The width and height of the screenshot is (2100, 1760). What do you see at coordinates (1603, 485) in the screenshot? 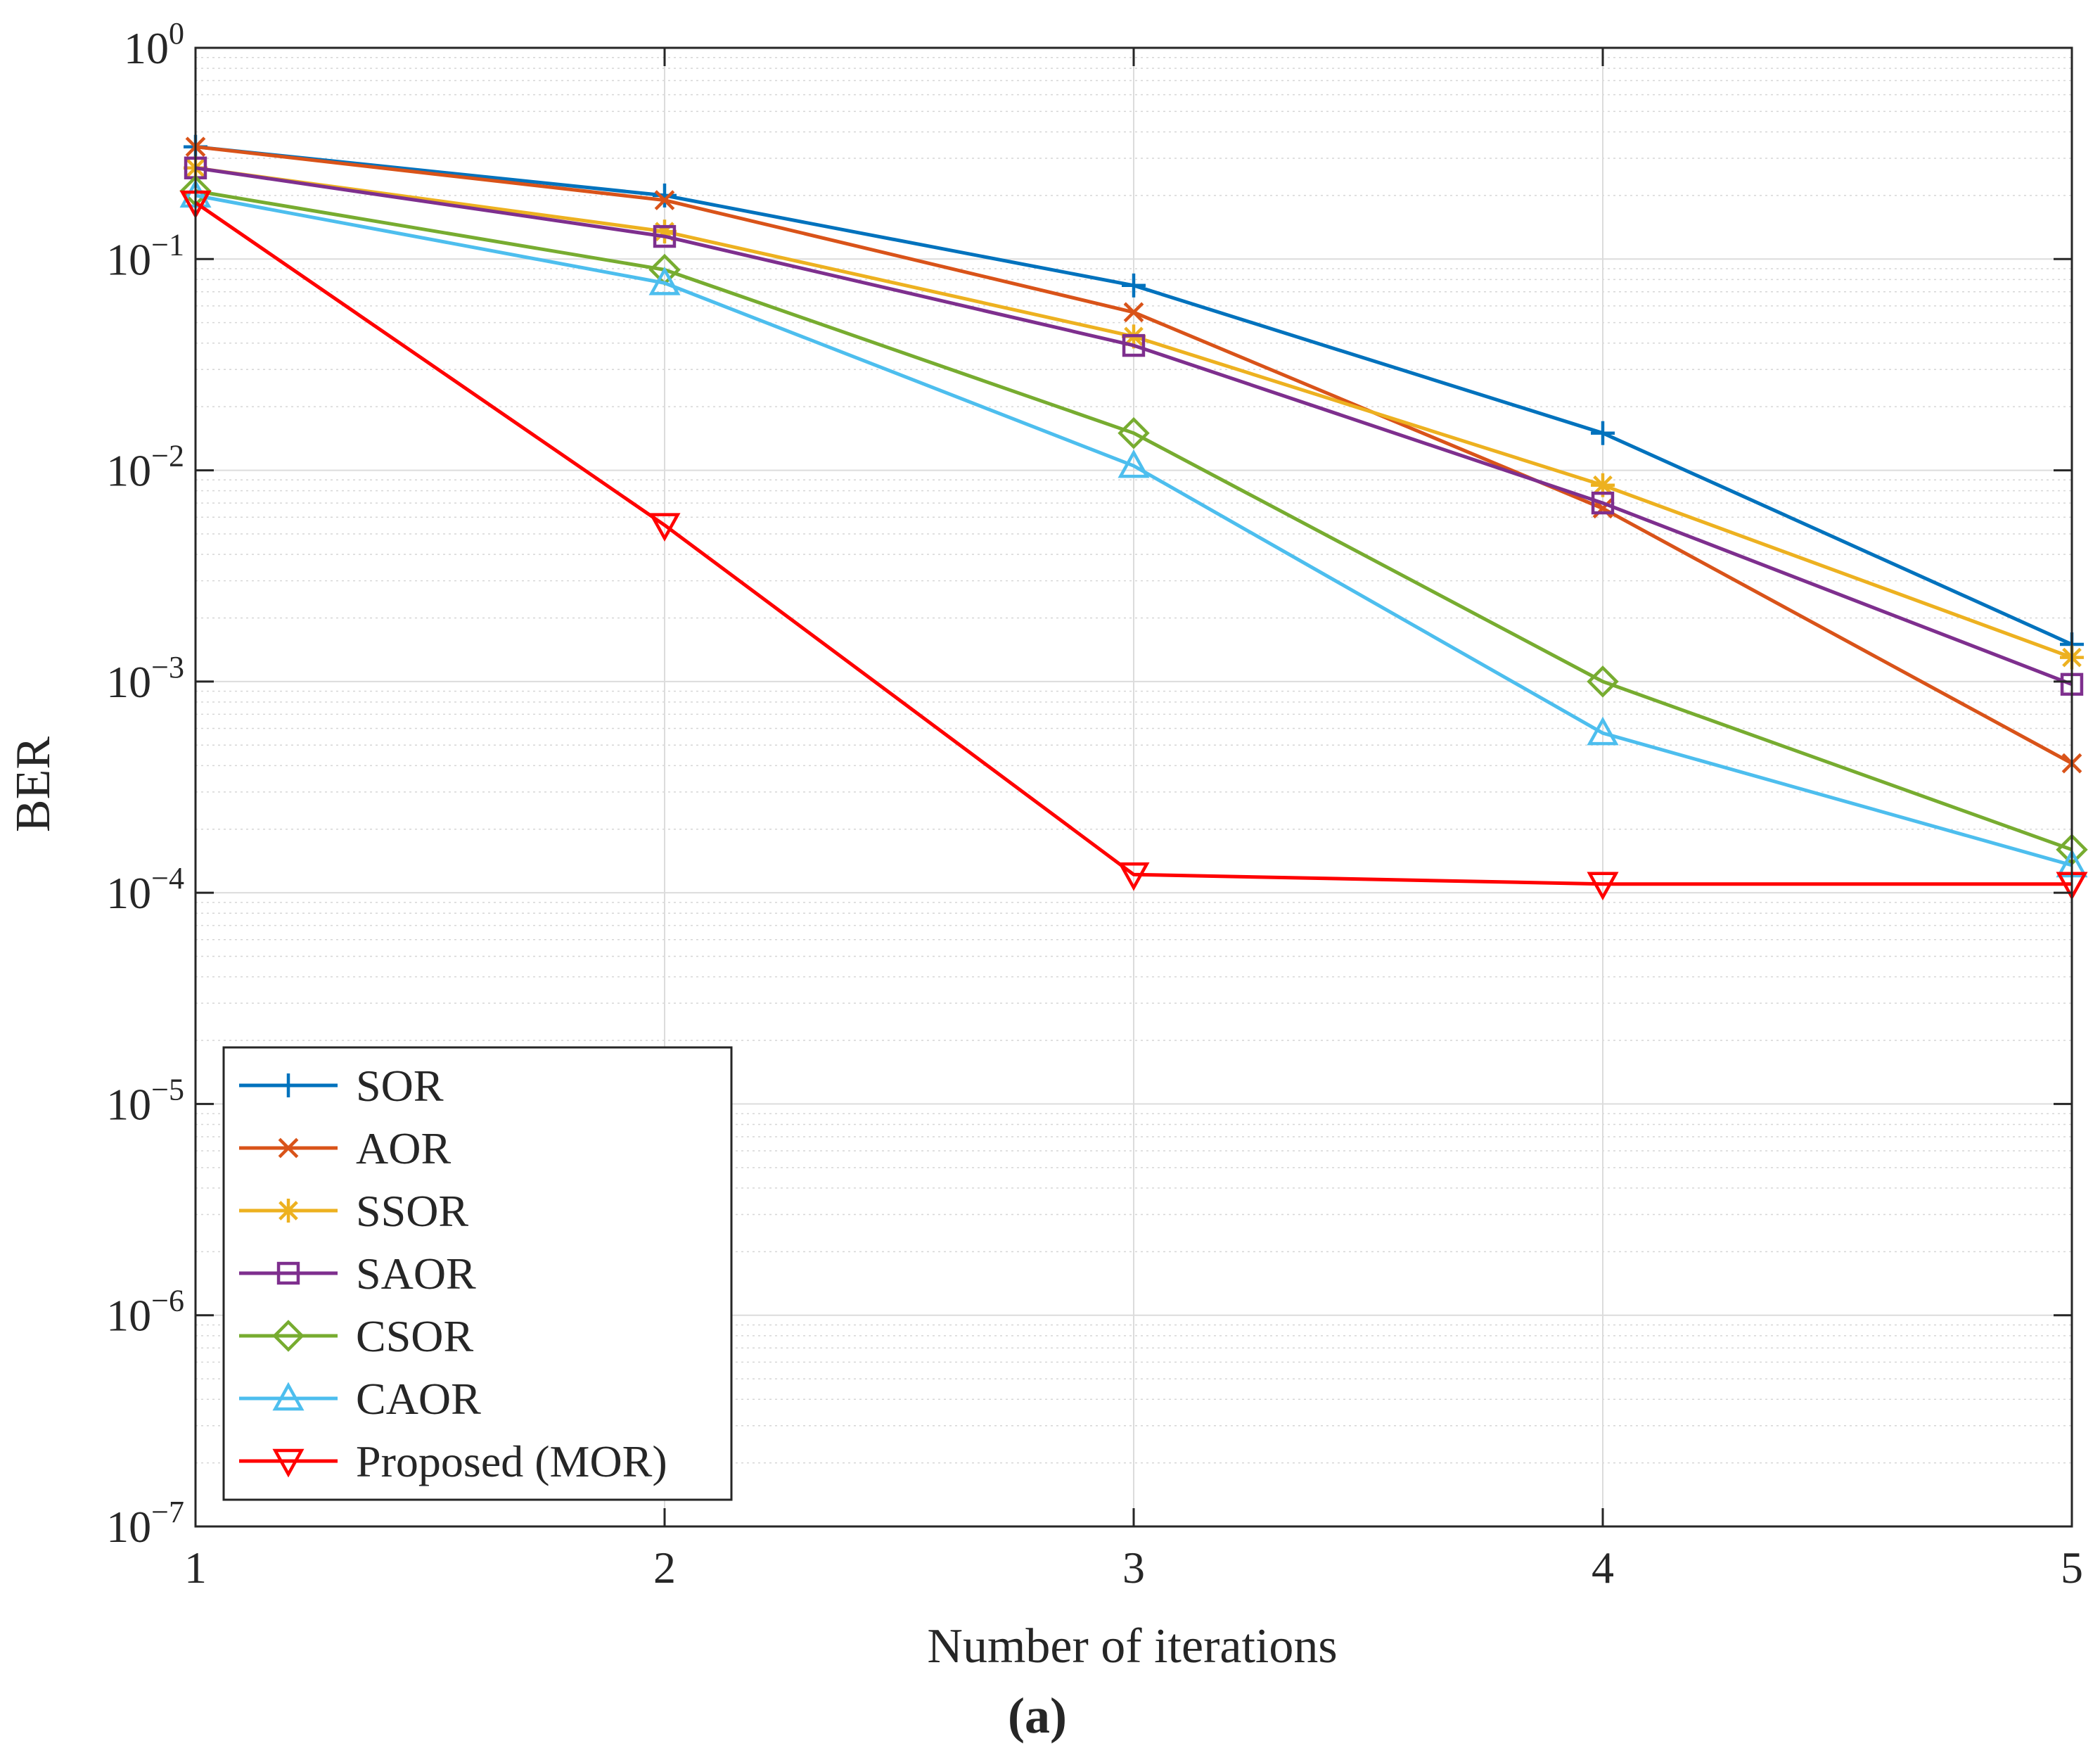
I see `data-point-ssor` at bounding box center [1603, 485].